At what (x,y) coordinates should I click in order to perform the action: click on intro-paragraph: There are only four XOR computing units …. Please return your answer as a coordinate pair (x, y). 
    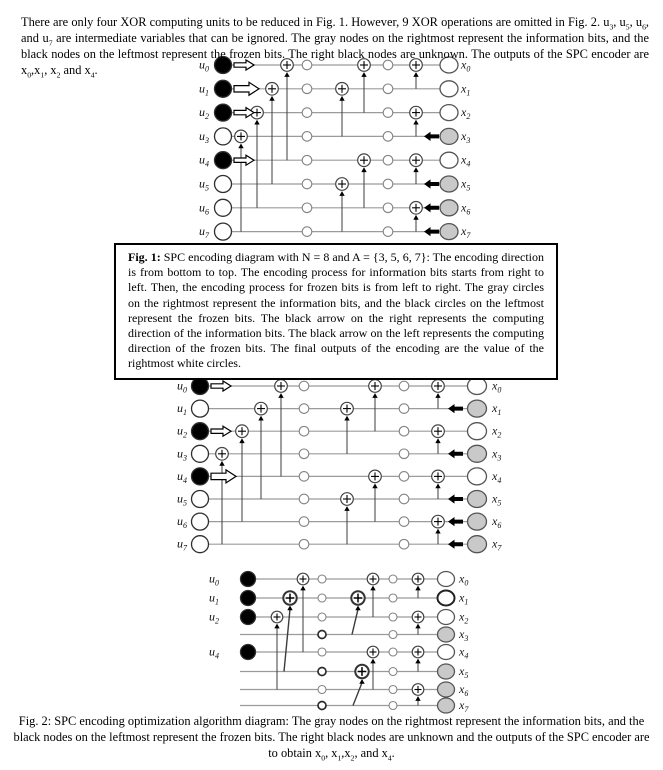
    Looking at the image, I should click on (335, 47).